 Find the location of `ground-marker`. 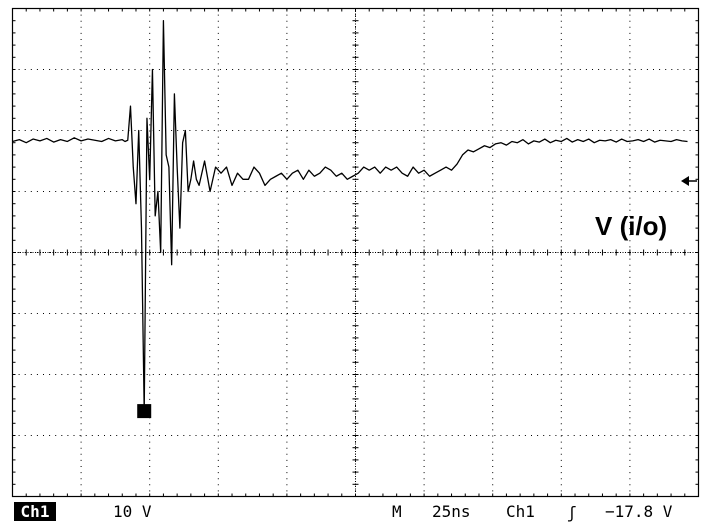

ground-marker is located at coordinates (144, 411).